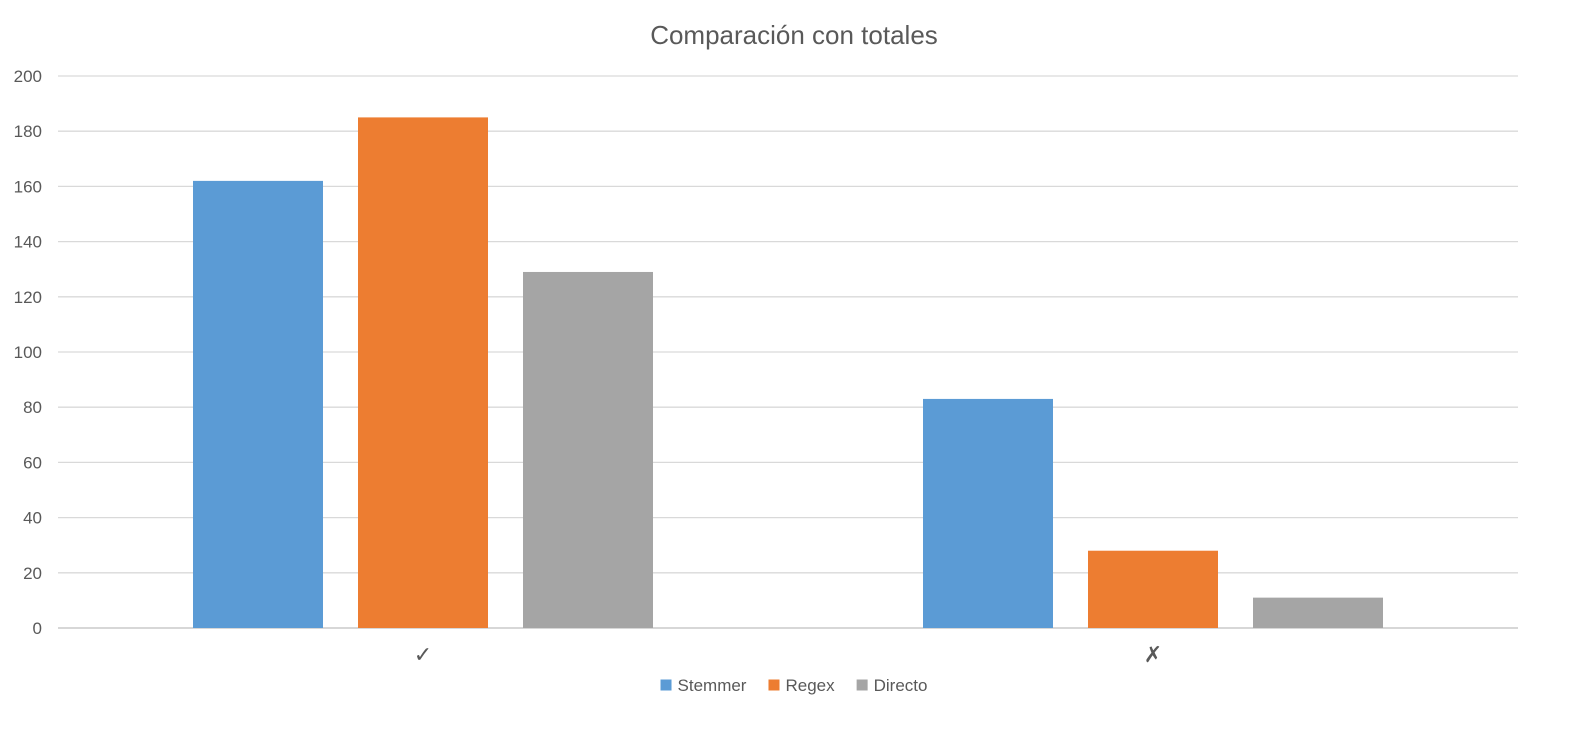  I want to click on legend: Stemmer Regex Directo, so click(794, 685).